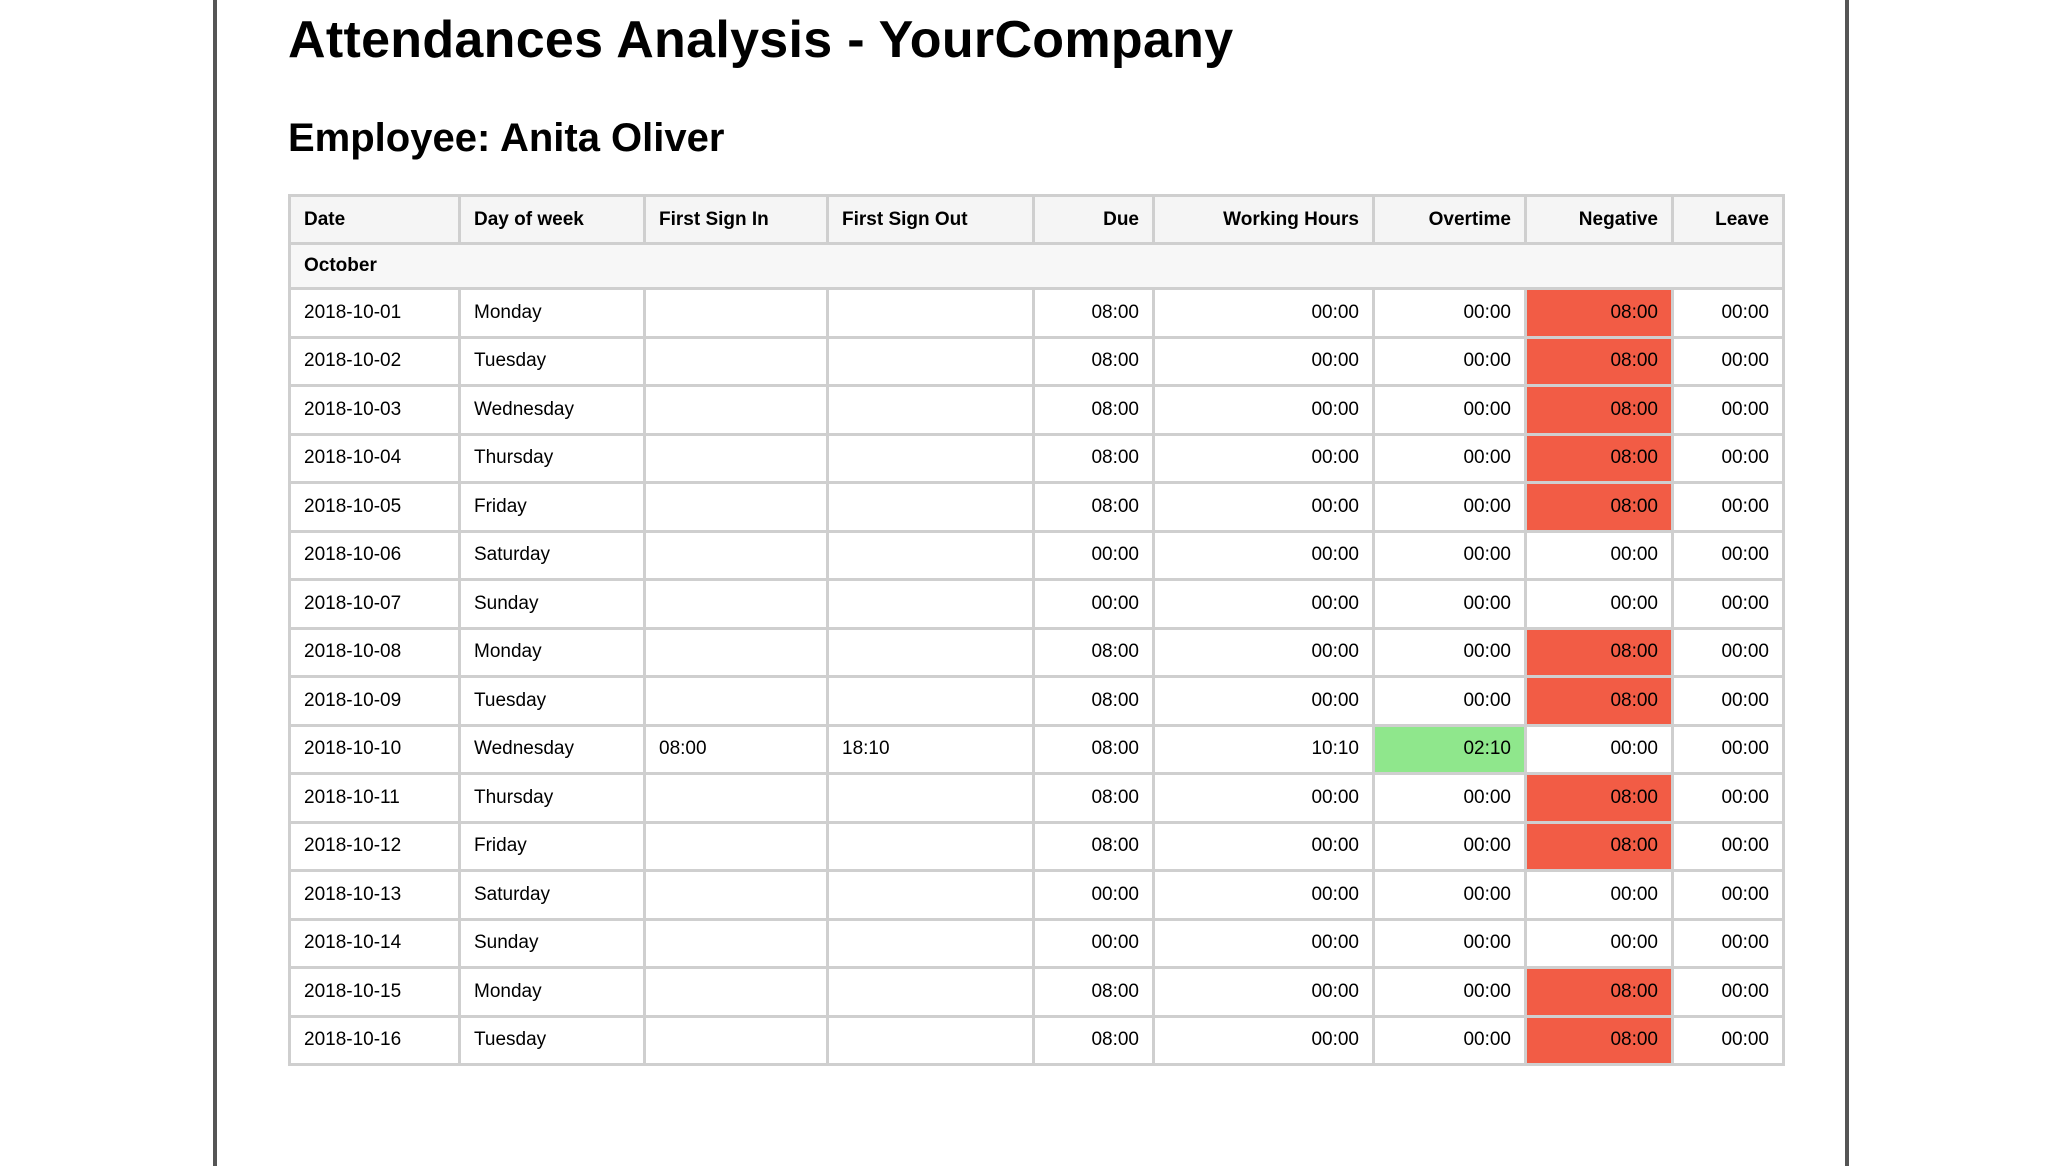  What do you see at coordinates (506, 138) in the screenshot?
I see `employee-heading: Employee: Anita Oliver` at bounding box center [506, 138].